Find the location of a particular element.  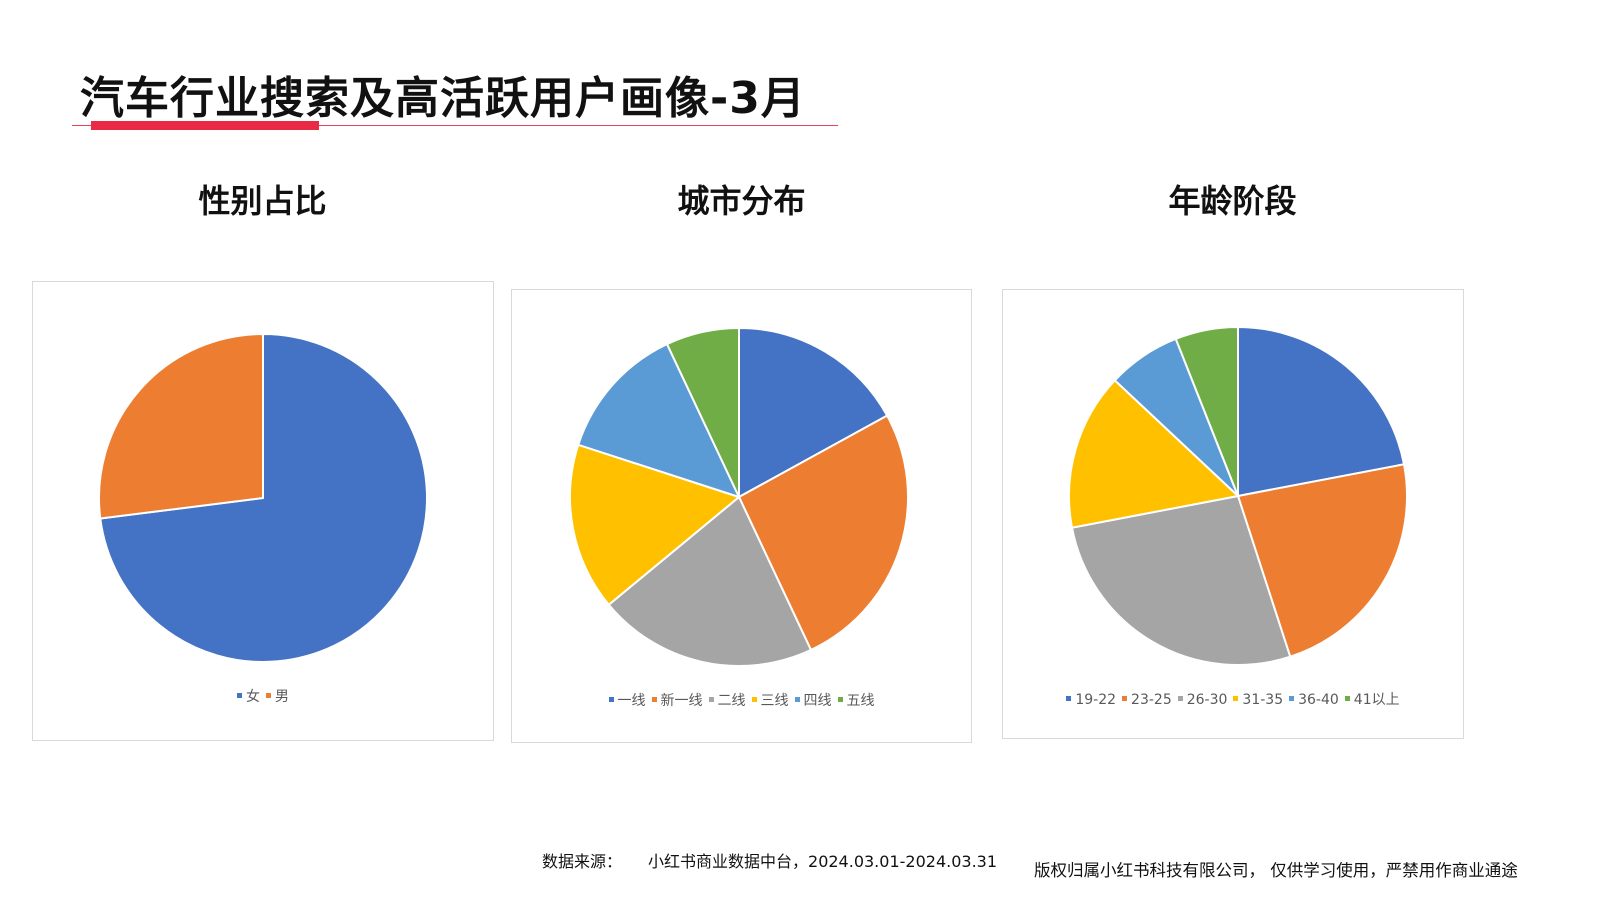

page-title: 汽车行业搜索及高活跃用户画像-3月 is located at coordinates (443, 98).